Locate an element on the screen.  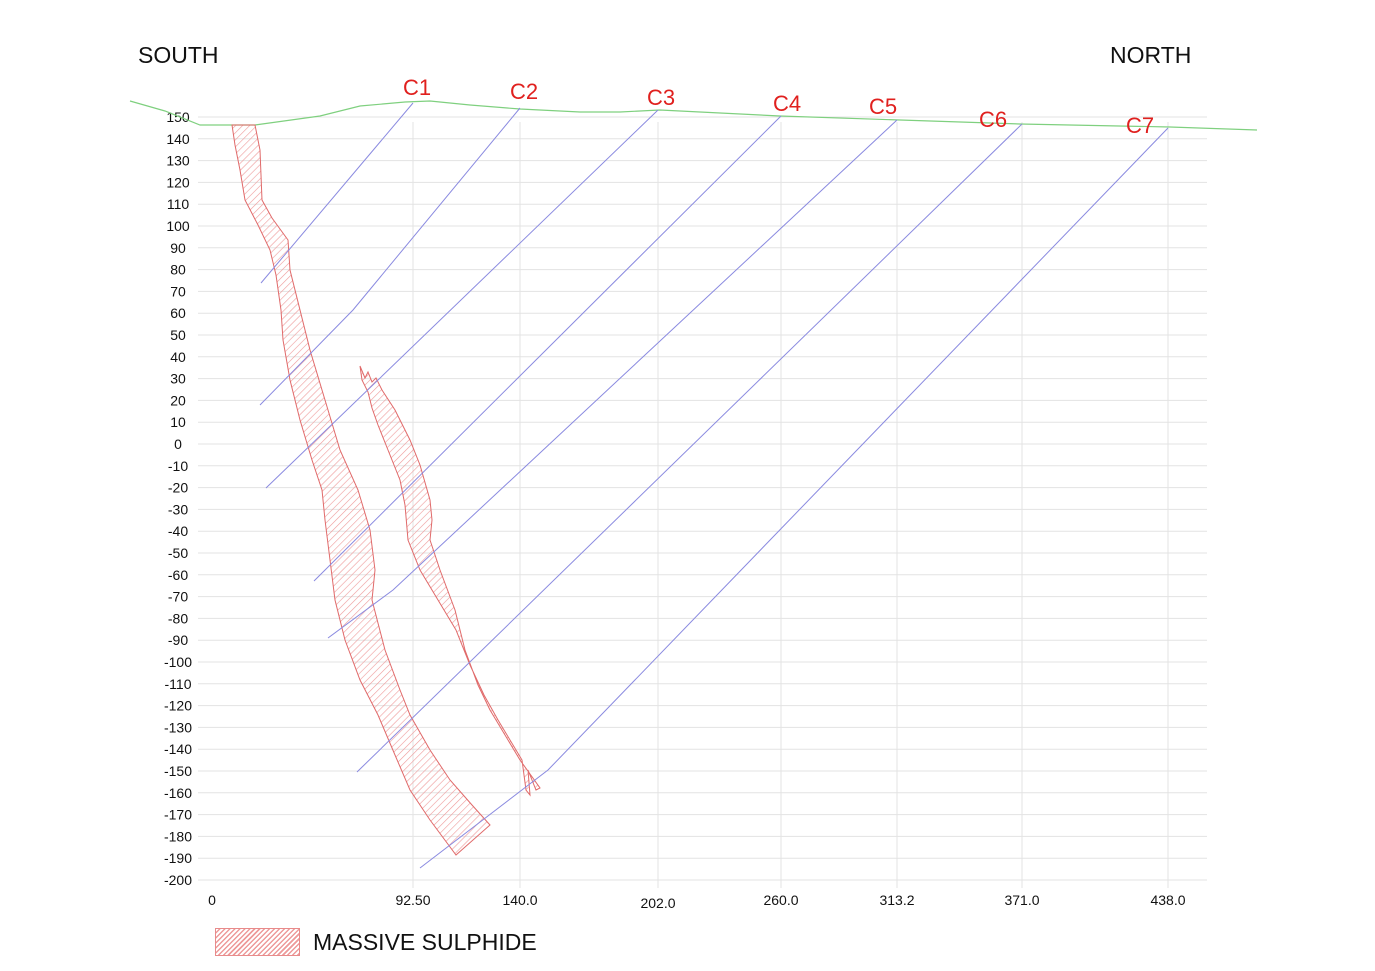
y-tick-label: 80 is located at coordinates (178, 270).